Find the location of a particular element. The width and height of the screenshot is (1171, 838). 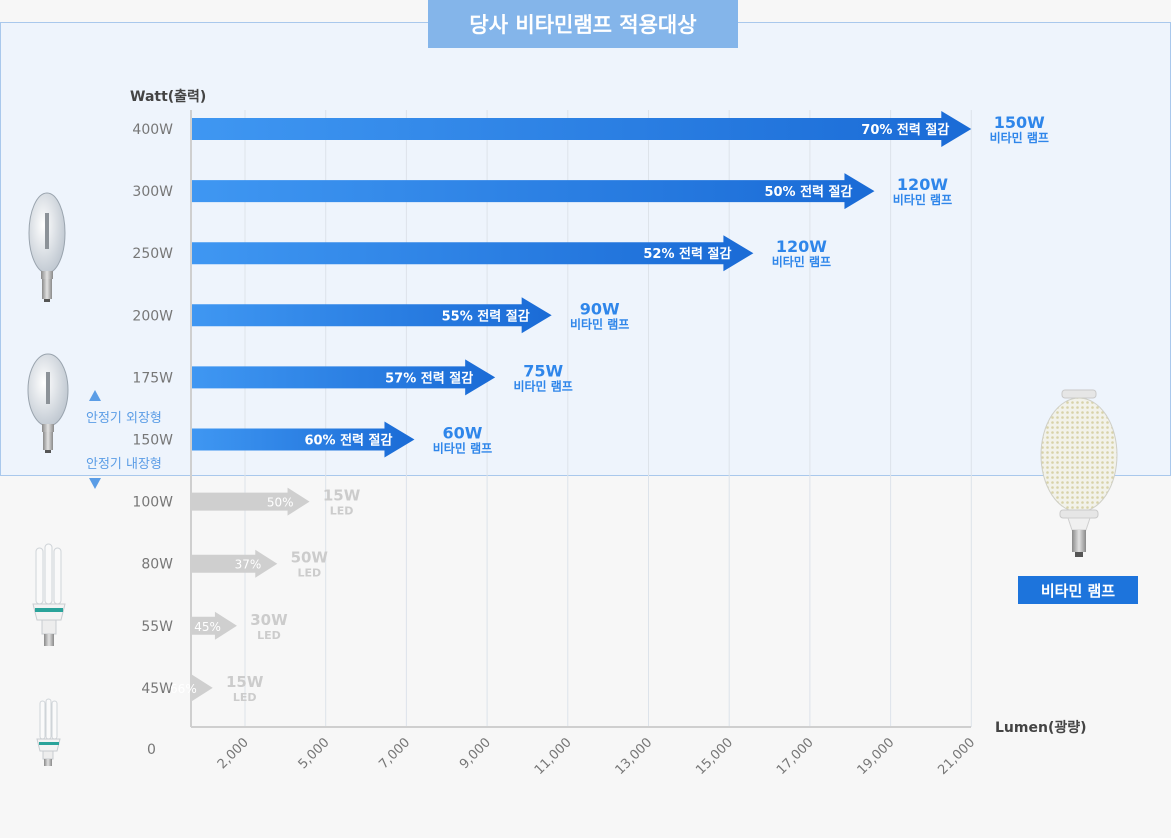

vitamin-lamp-label: 비타민 램프 is located at coordinates (1078, 590).